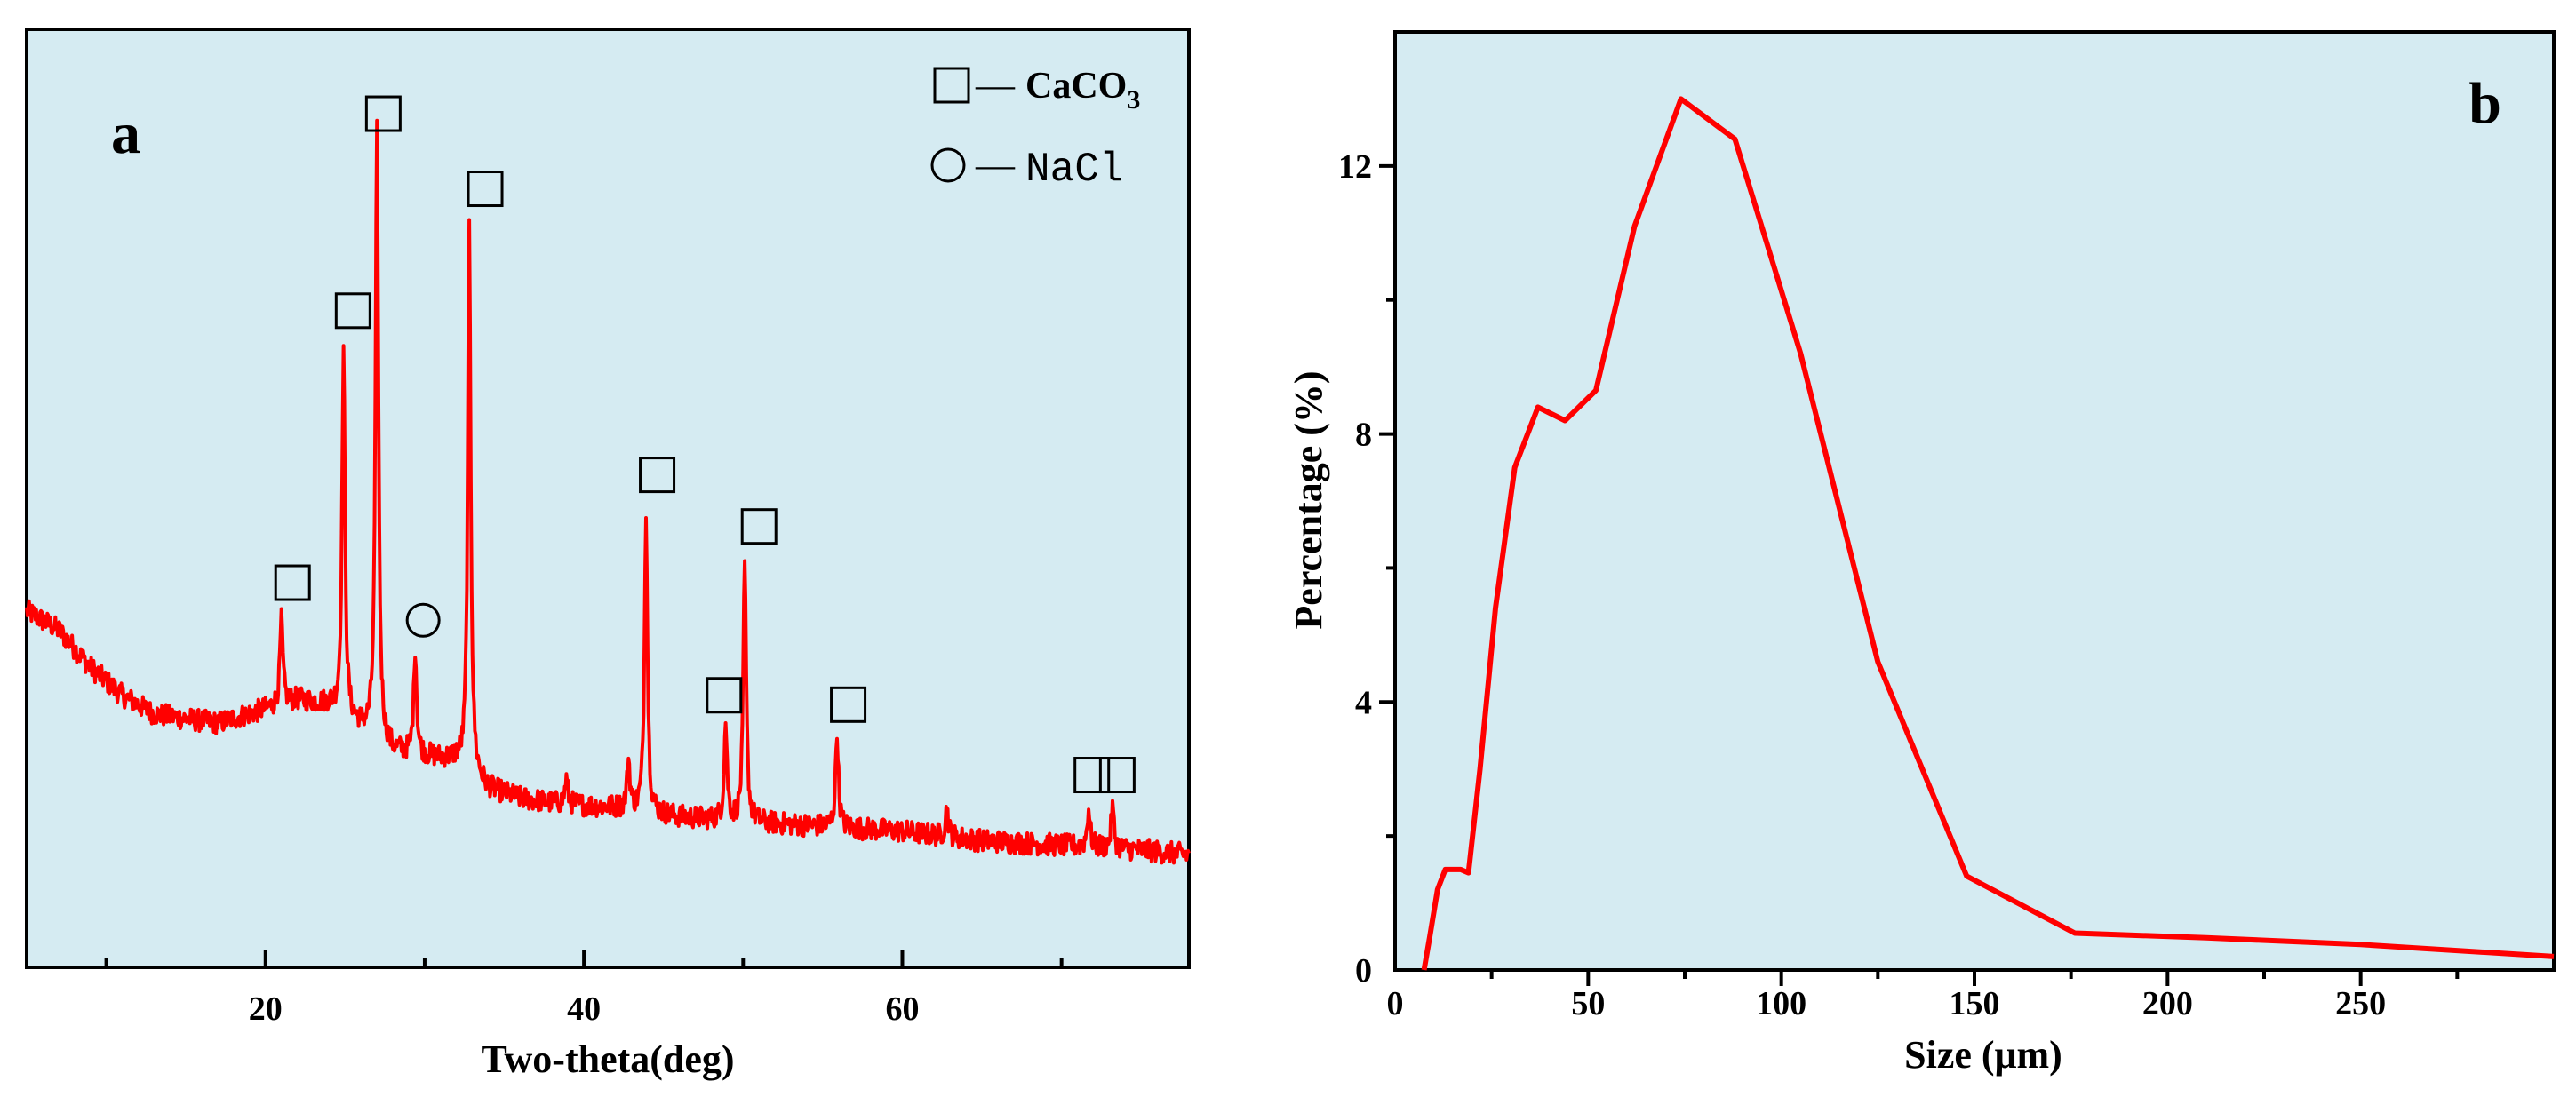  What do you see at coordinates (1983, 1055) in the screenshot?
I see `x-axis-label-b: Size (μm)` at bounding box center [1983, 1055].